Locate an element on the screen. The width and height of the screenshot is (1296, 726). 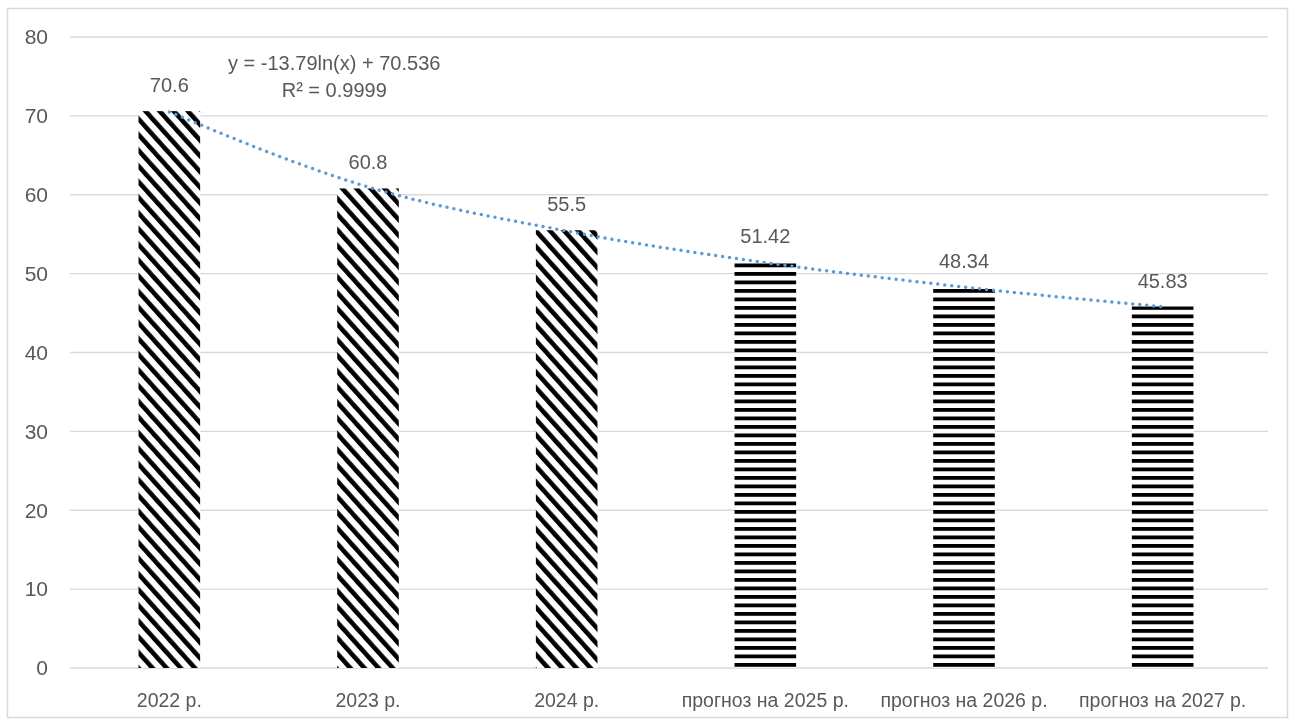
x-tick-label: прогноз на 2025 р. is located at coordinates (765, 700).